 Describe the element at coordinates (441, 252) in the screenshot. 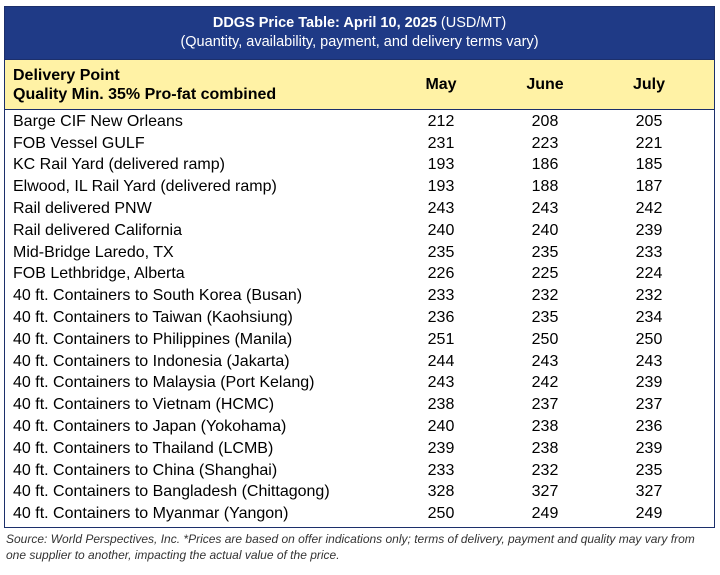

I see `cell-may: 235` at that location.